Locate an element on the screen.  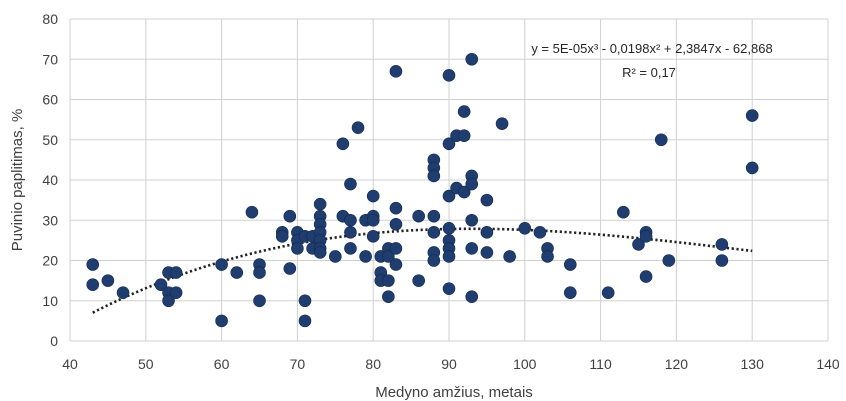
y-tick-label: 50 is located at coordinates (50, 140).